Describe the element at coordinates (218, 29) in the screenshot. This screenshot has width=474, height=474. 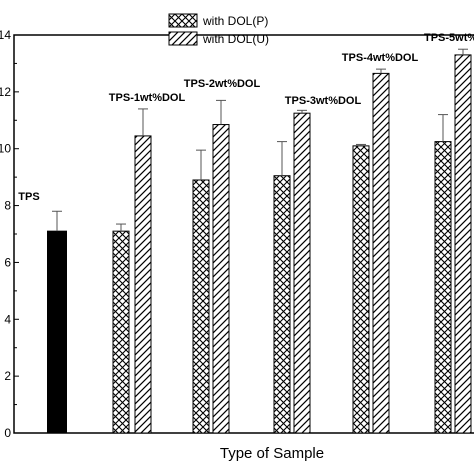
I see `legend: with DOL(P) with DOL(U)` at that location.